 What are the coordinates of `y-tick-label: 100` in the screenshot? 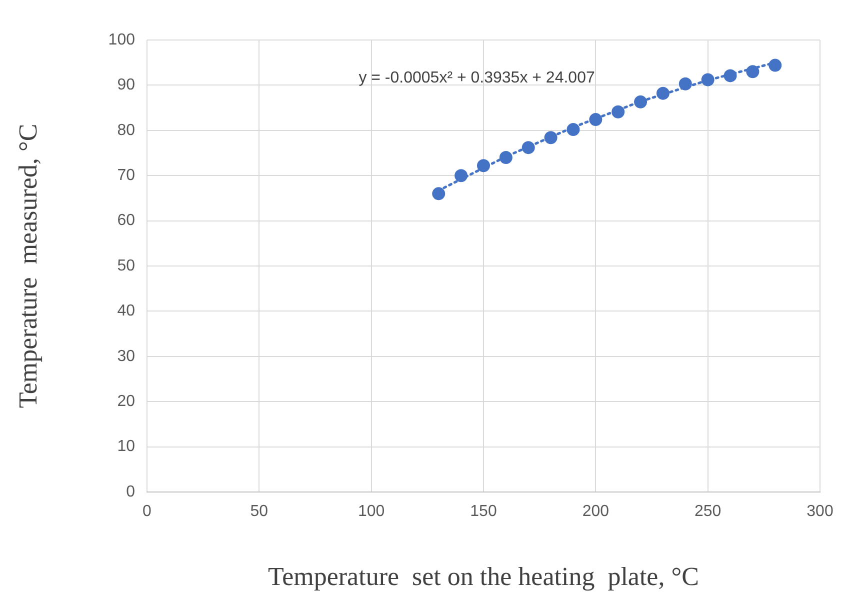 It's located at (122, 39).